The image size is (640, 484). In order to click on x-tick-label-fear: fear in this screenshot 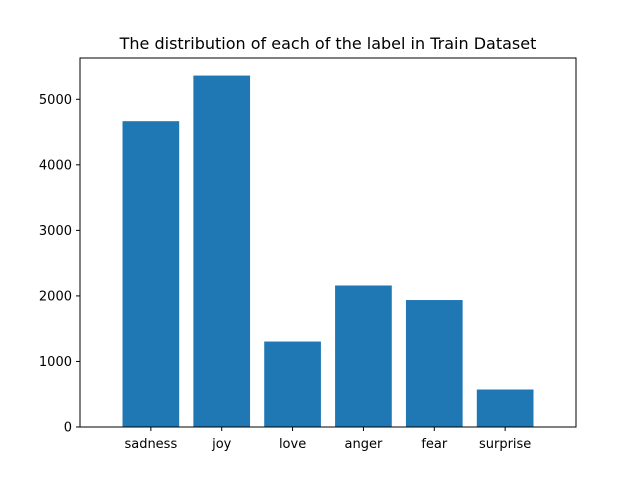, I will do `click(434, 444)`.